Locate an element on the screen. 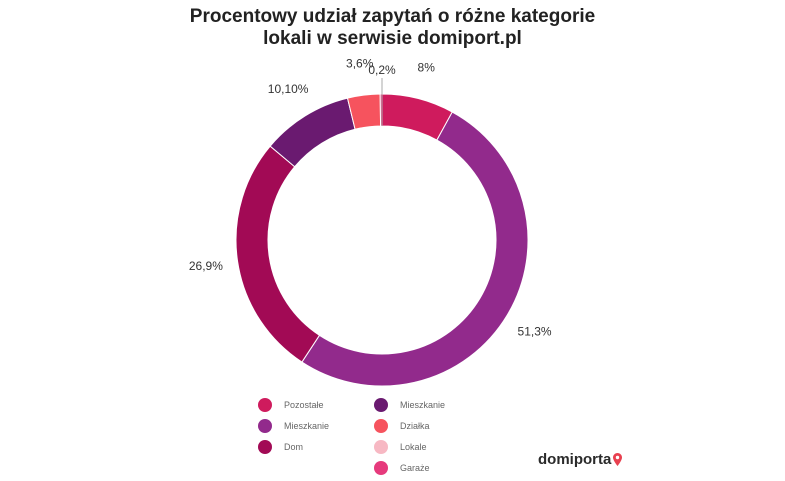 This screenshot has width=785, height=481. legend-item-mieszkanie-1: Mieszkanie is located at coordinates (293, 426).